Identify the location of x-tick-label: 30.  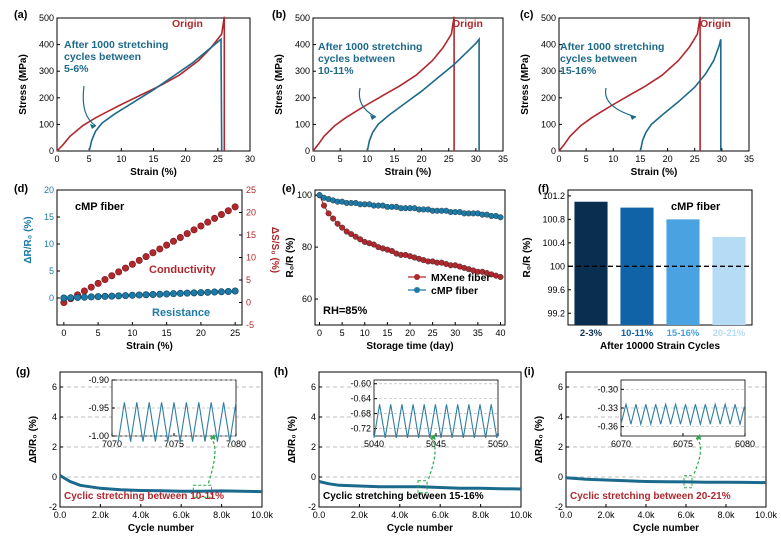
(476, 159).